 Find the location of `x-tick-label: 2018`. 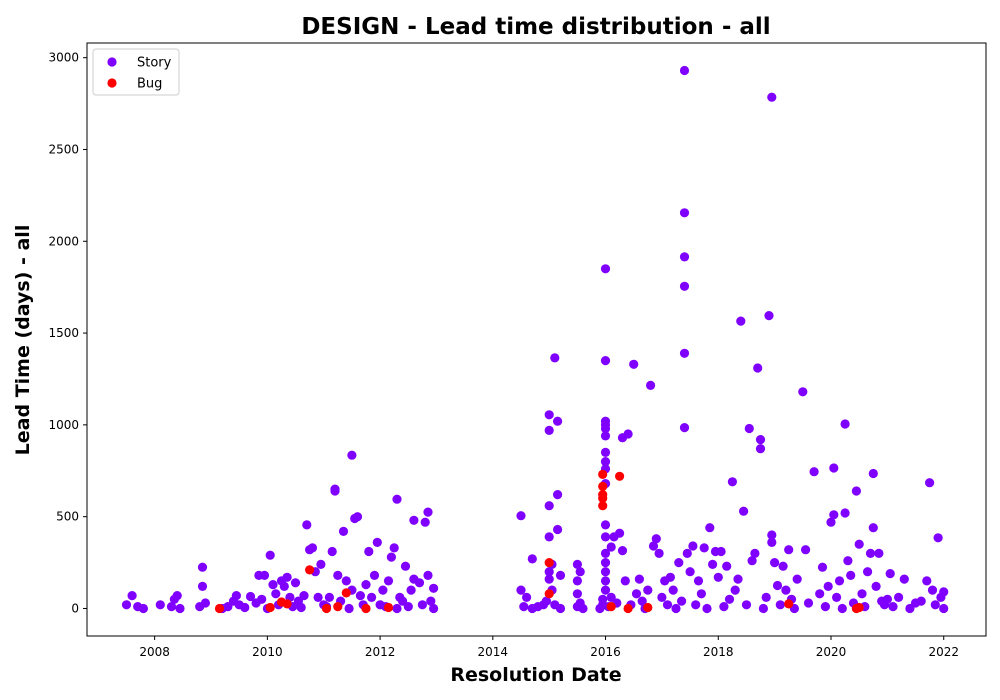

x-tick-label: 2018 is located at coordinates (718, 652).